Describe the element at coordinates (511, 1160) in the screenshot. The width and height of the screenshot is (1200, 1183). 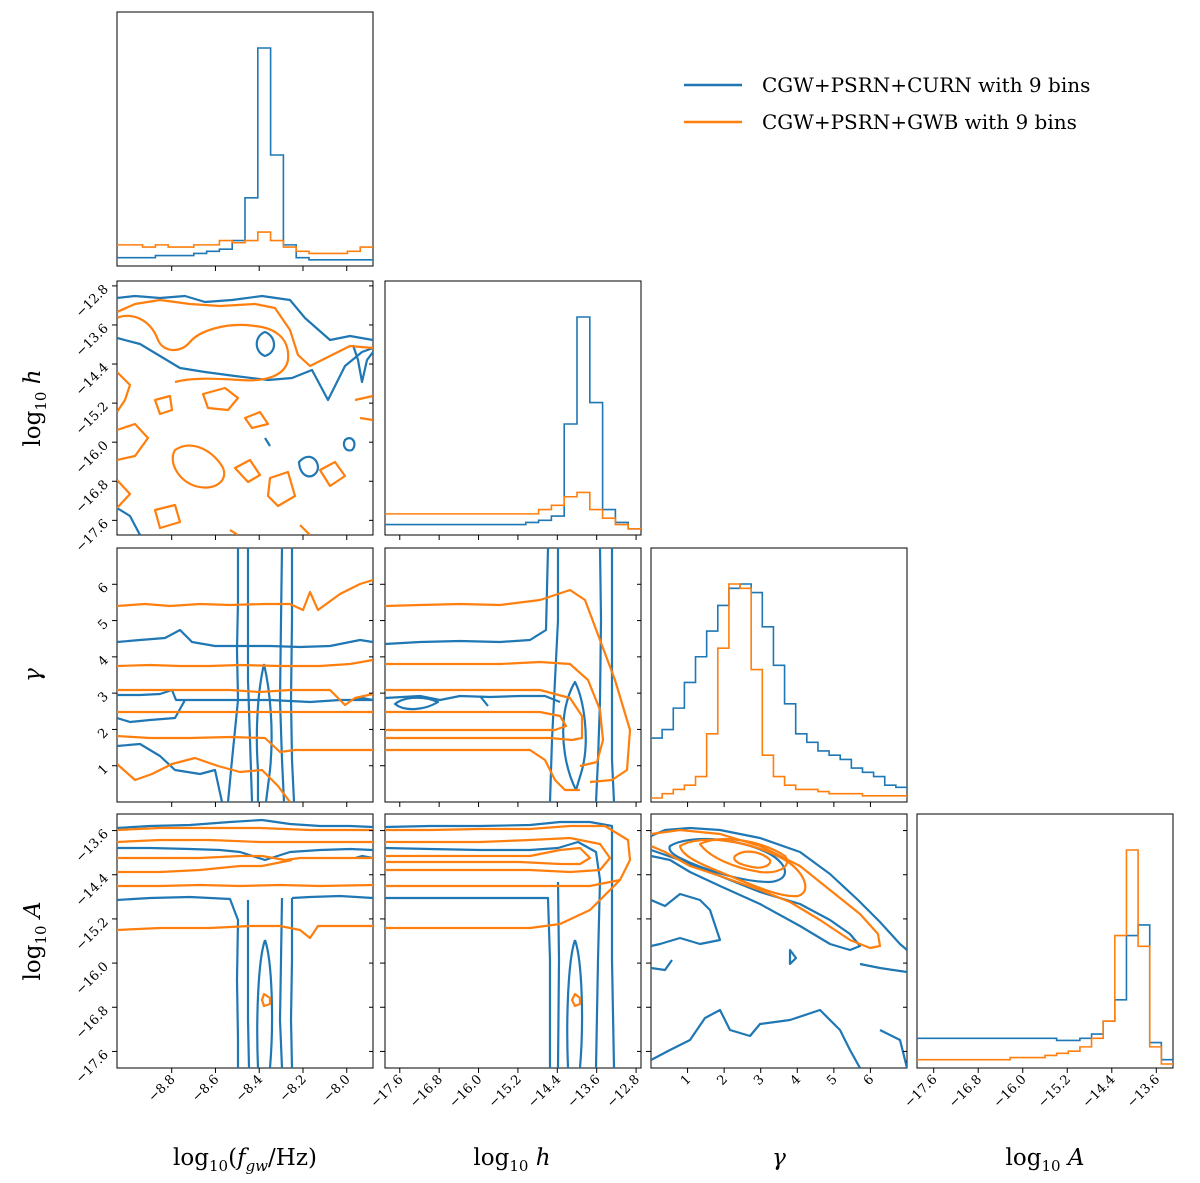
I see `xlabel-h: log10 h` at that location.